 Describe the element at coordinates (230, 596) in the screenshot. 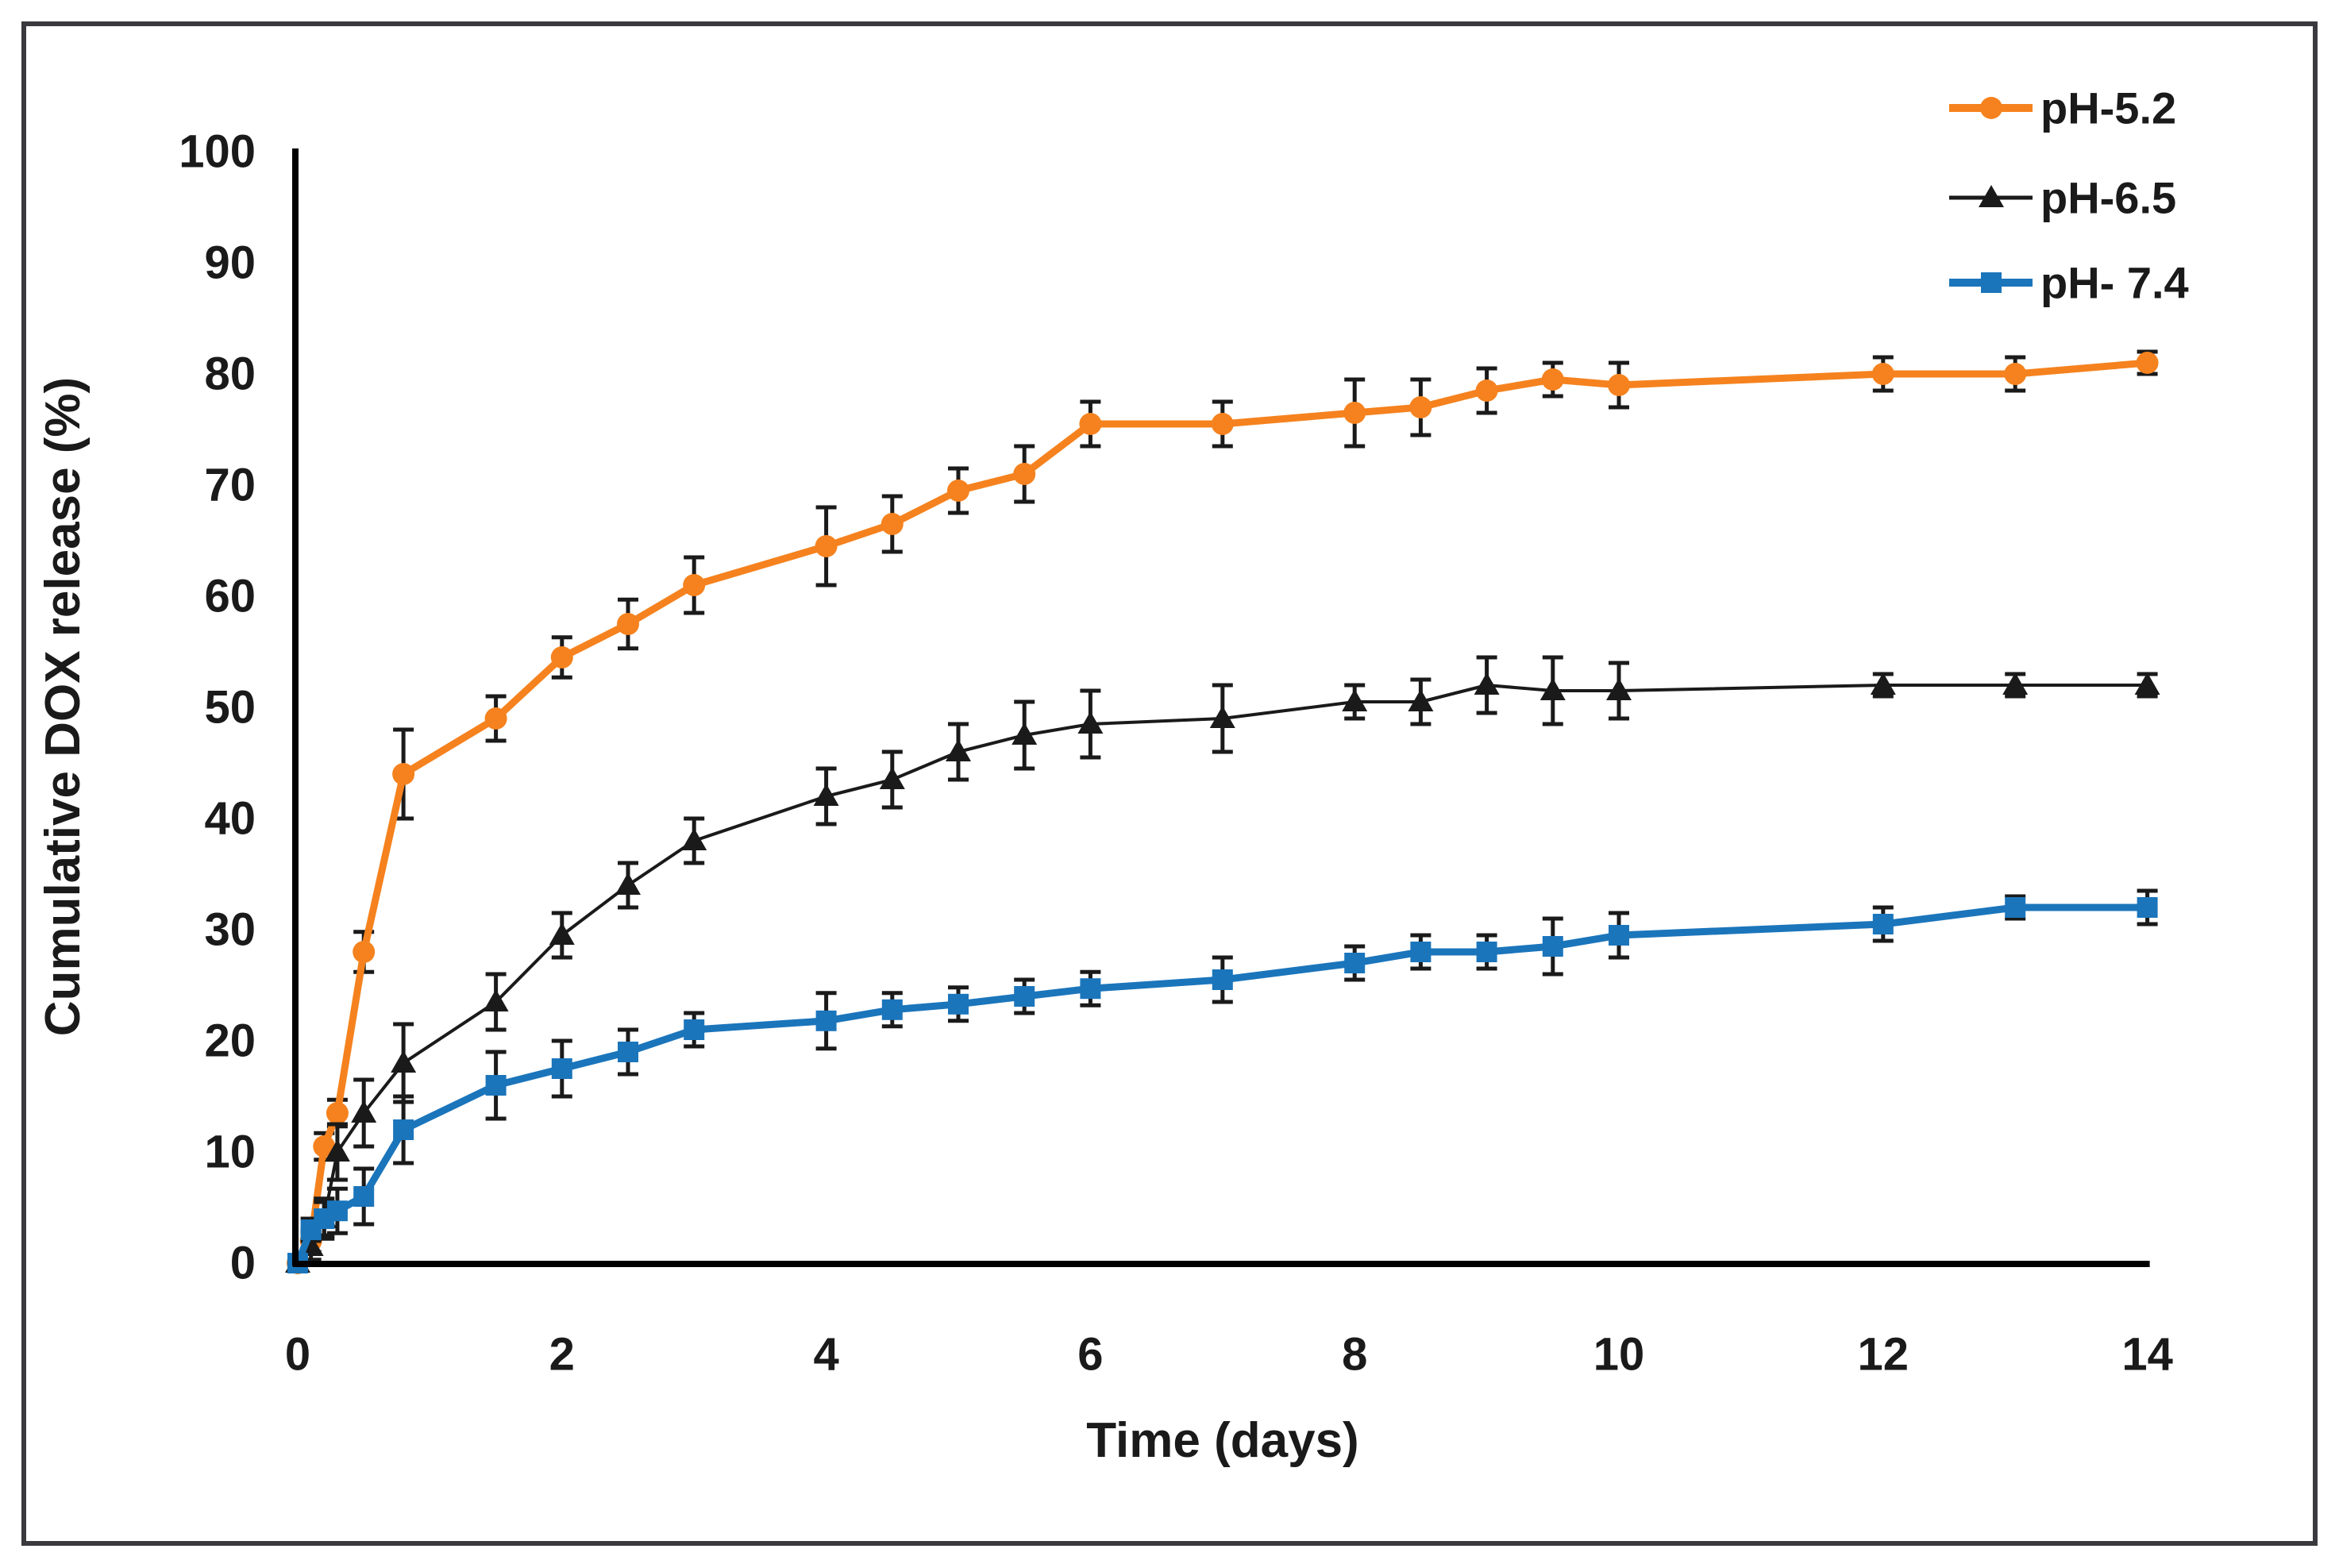

I see `y-tick-label: 60` at that location.